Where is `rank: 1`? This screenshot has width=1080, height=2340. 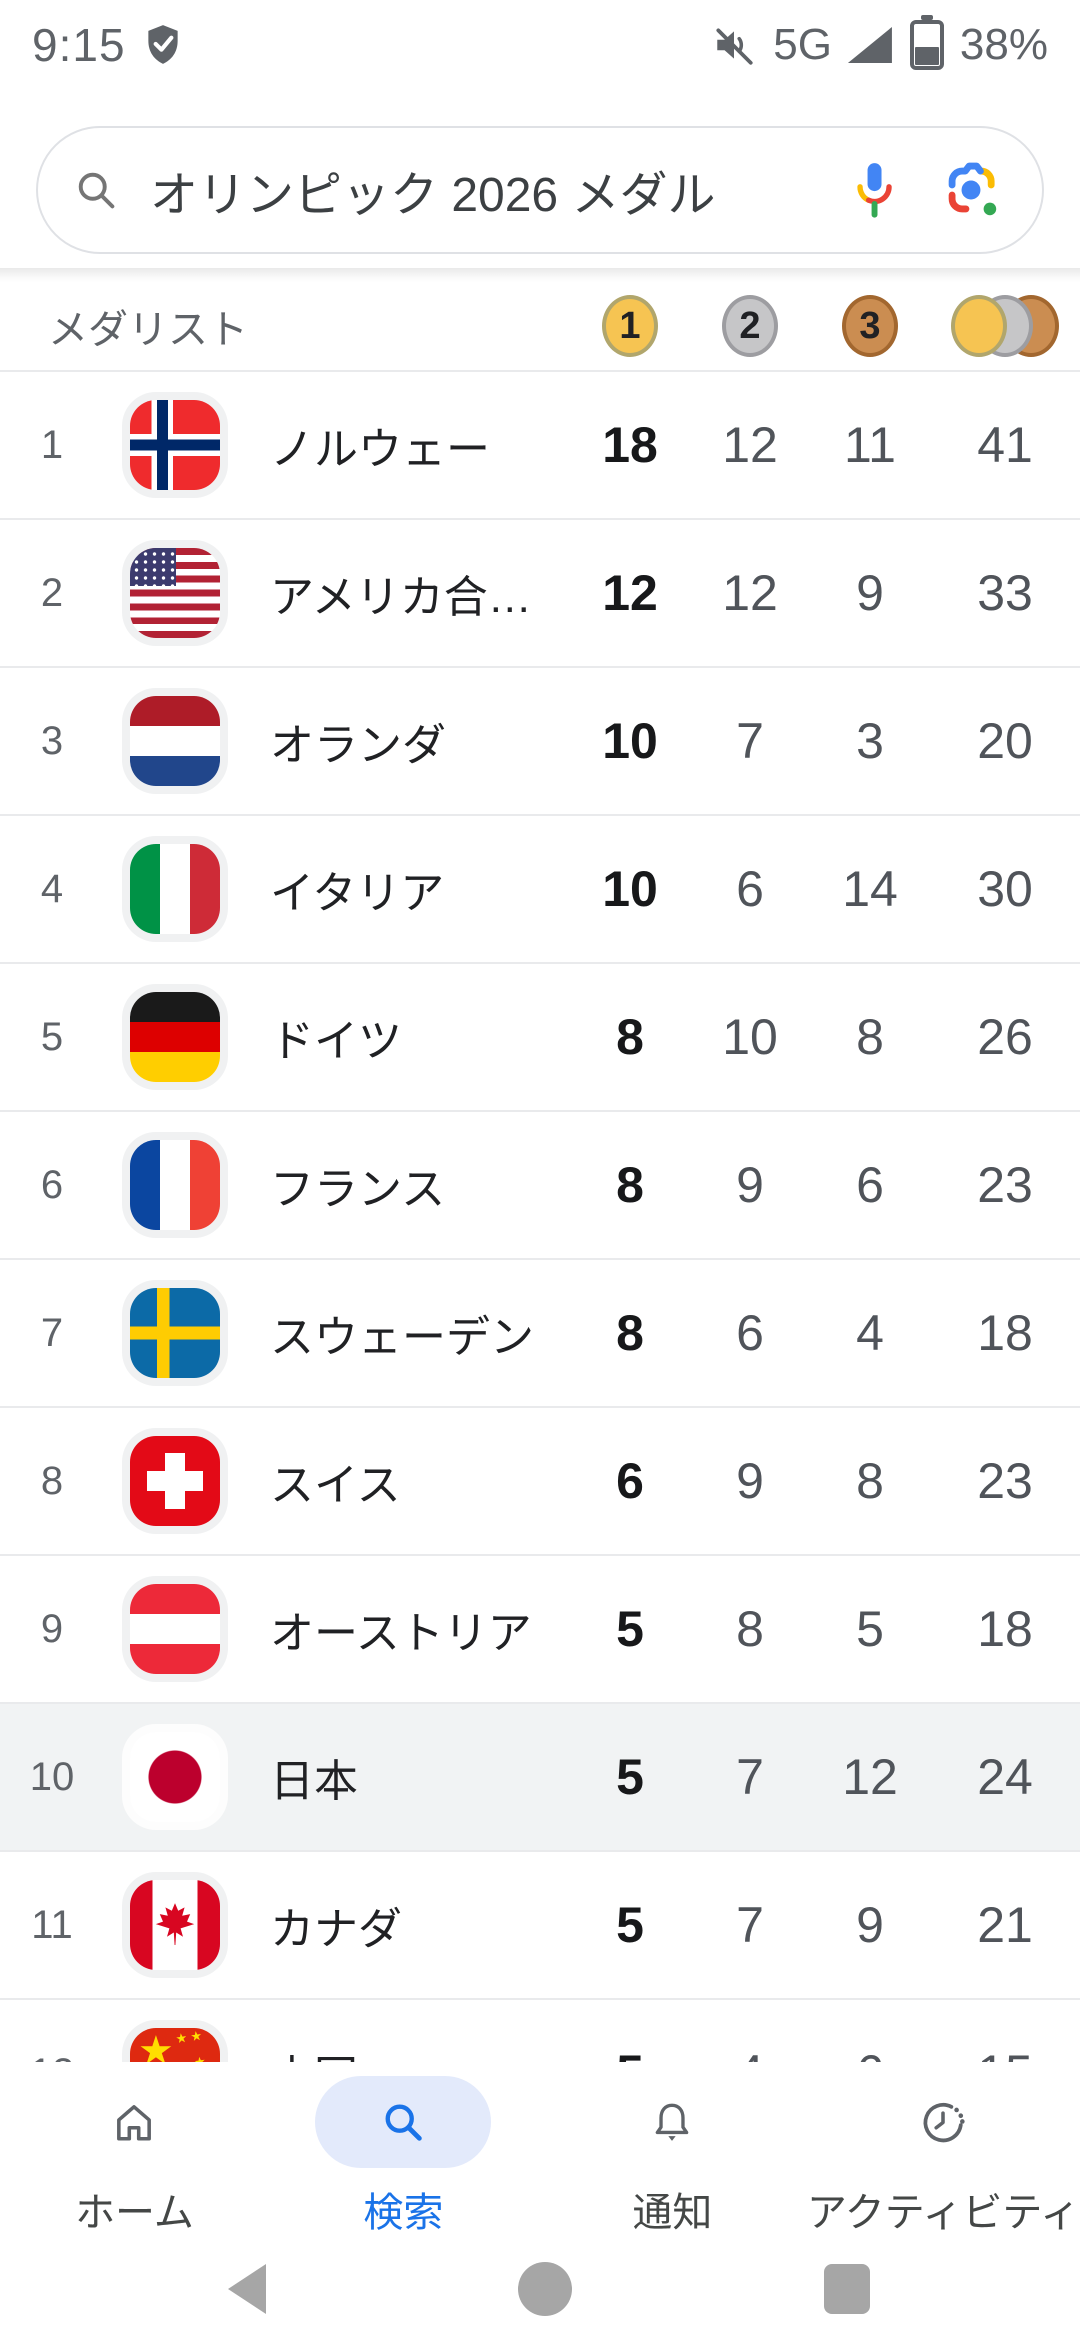
rank: 1 is located at coordinates (52, 444).